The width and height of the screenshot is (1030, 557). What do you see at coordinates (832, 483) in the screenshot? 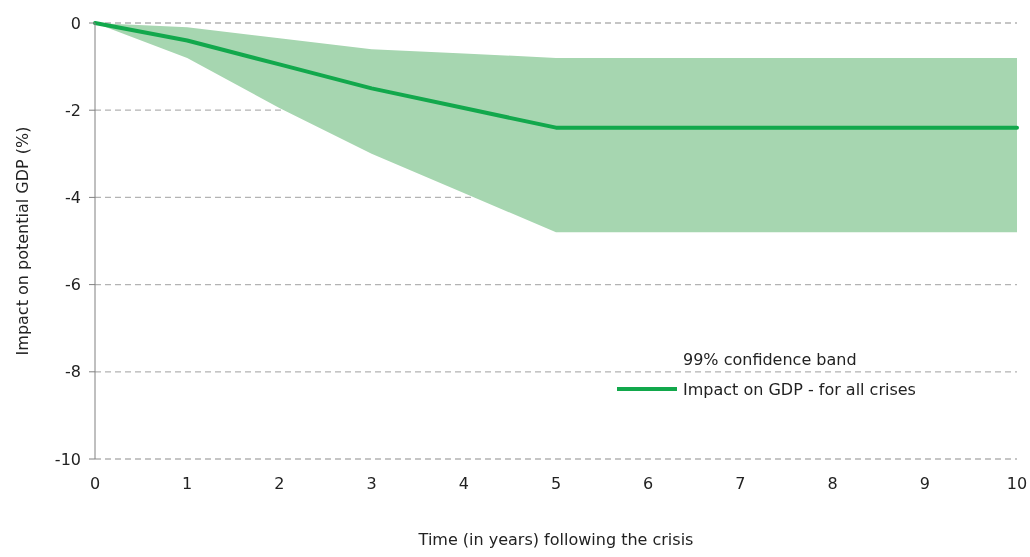
I see `x-tick-label: 8` at bounding box center [832, 483].